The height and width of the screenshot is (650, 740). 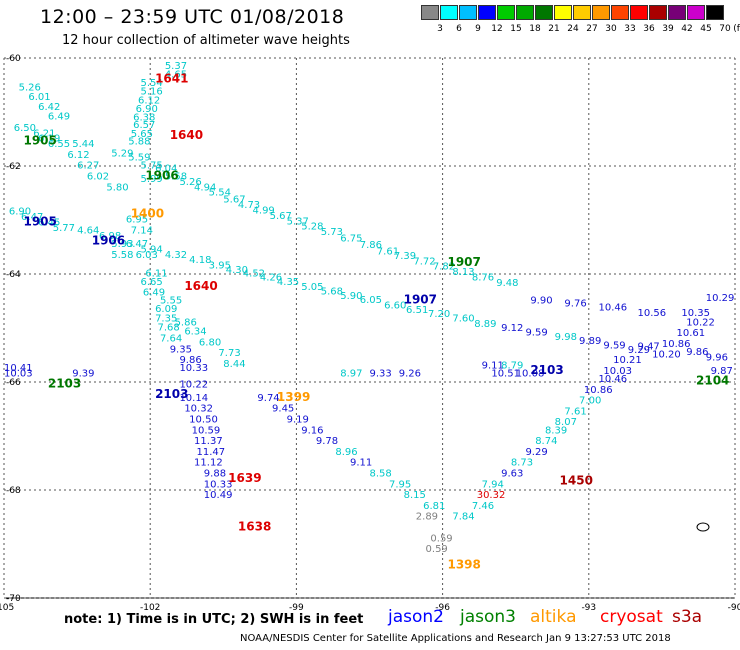 I want to click on wave-height-value: 8.13, so click(x=463, y=272).